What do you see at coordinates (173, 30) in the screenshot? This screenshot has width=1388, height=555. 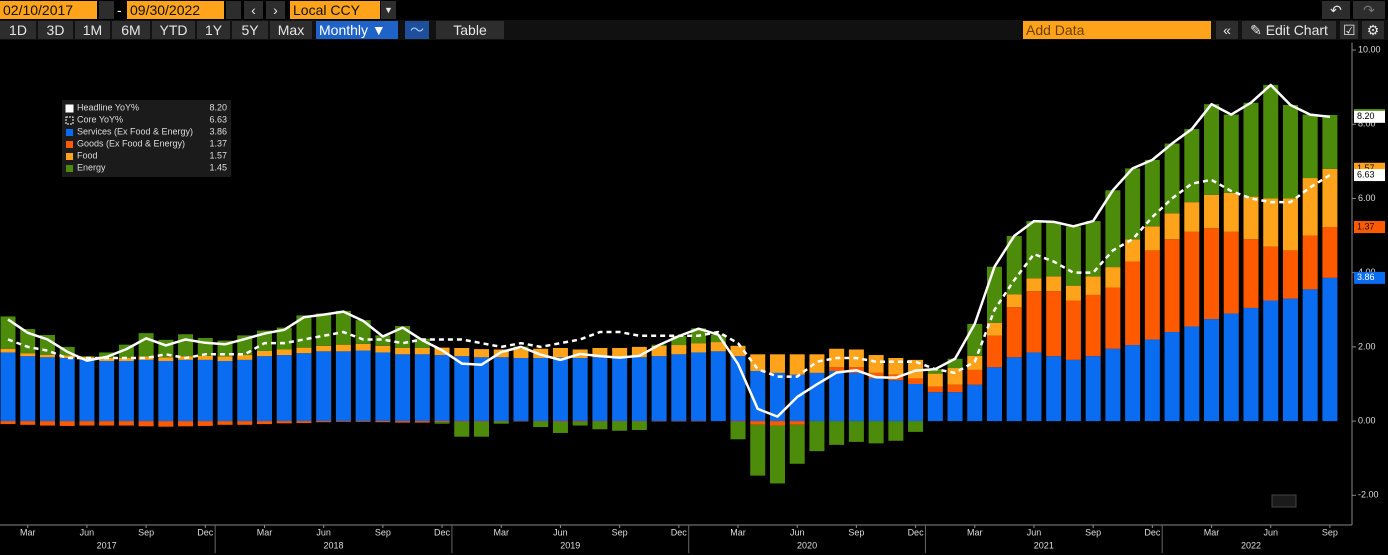 I see `period-button: YTD` at bounding box center [173, 30].